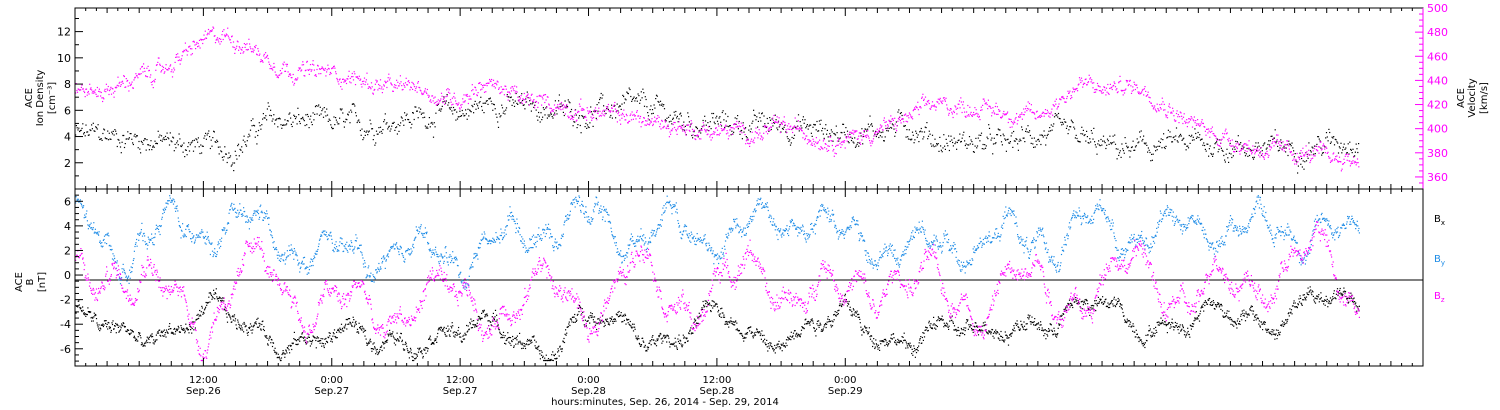 This screenshot has height=410, width=1500. Describe the element at coordinates (67, 84) in the screenshot. I see `density-tick-label: 8` at that location.